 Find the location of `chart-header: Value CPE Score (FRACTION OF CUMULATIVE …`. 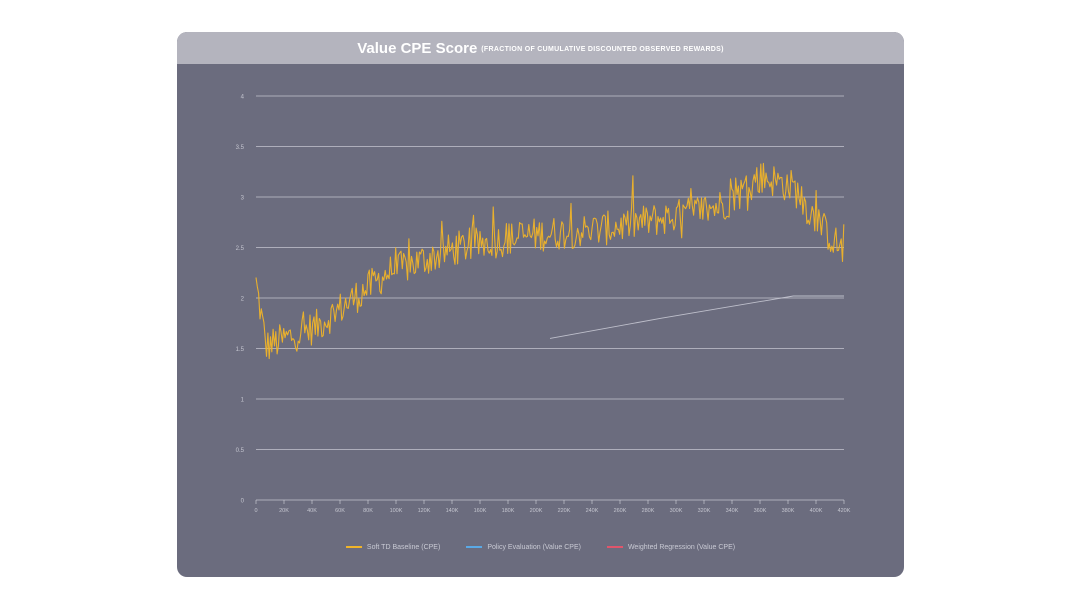

chart-header: Value CPE Score (FRACTION OF CUMULATIVE … is located at coordinates (540, 48).